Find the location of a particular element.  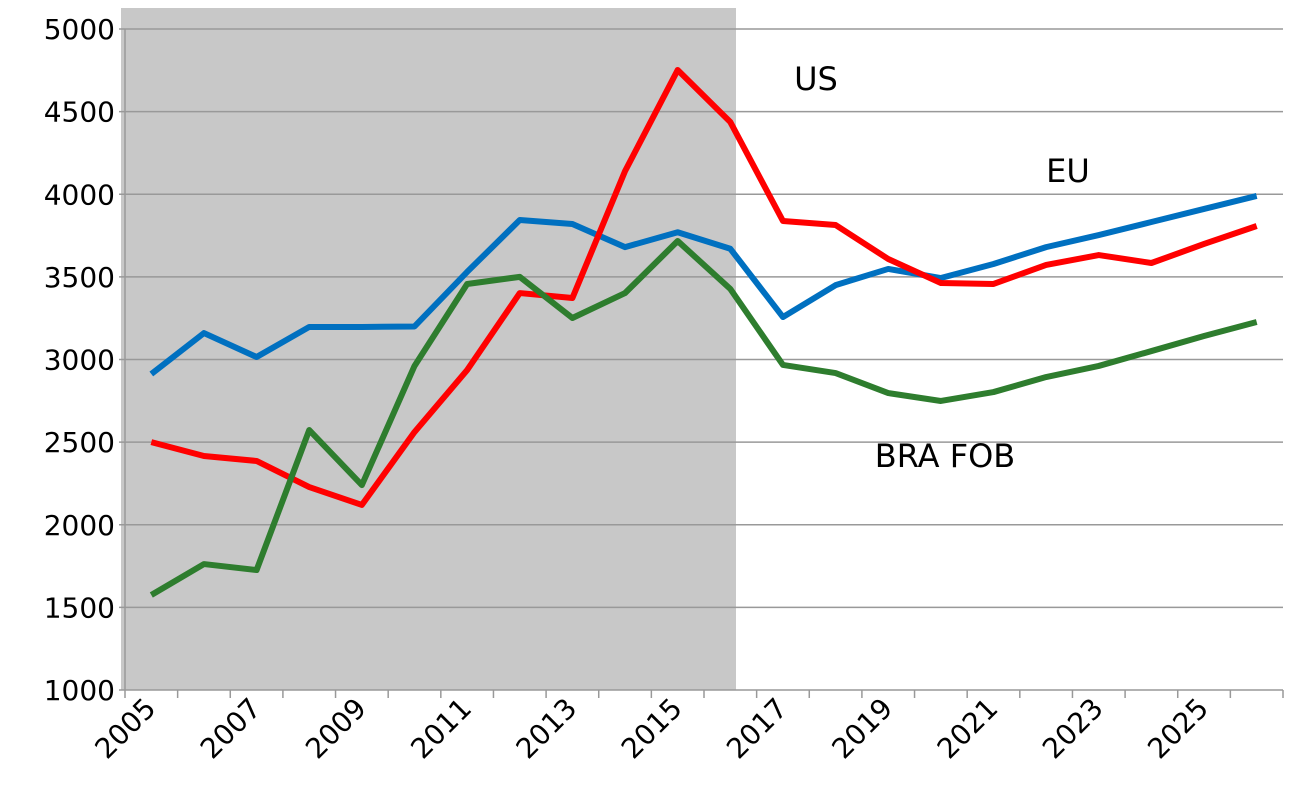

x-tick-label: 2015 is located at coordinates (652, 729).